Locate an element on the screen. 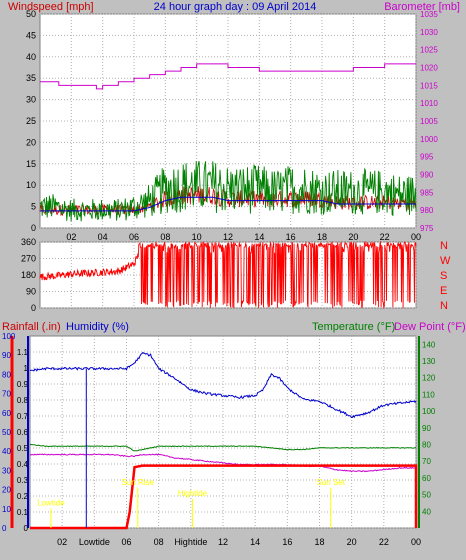 This screenshot has width=466, height=560. direction-tick-label: 90 is located at coordinates (31, 292).